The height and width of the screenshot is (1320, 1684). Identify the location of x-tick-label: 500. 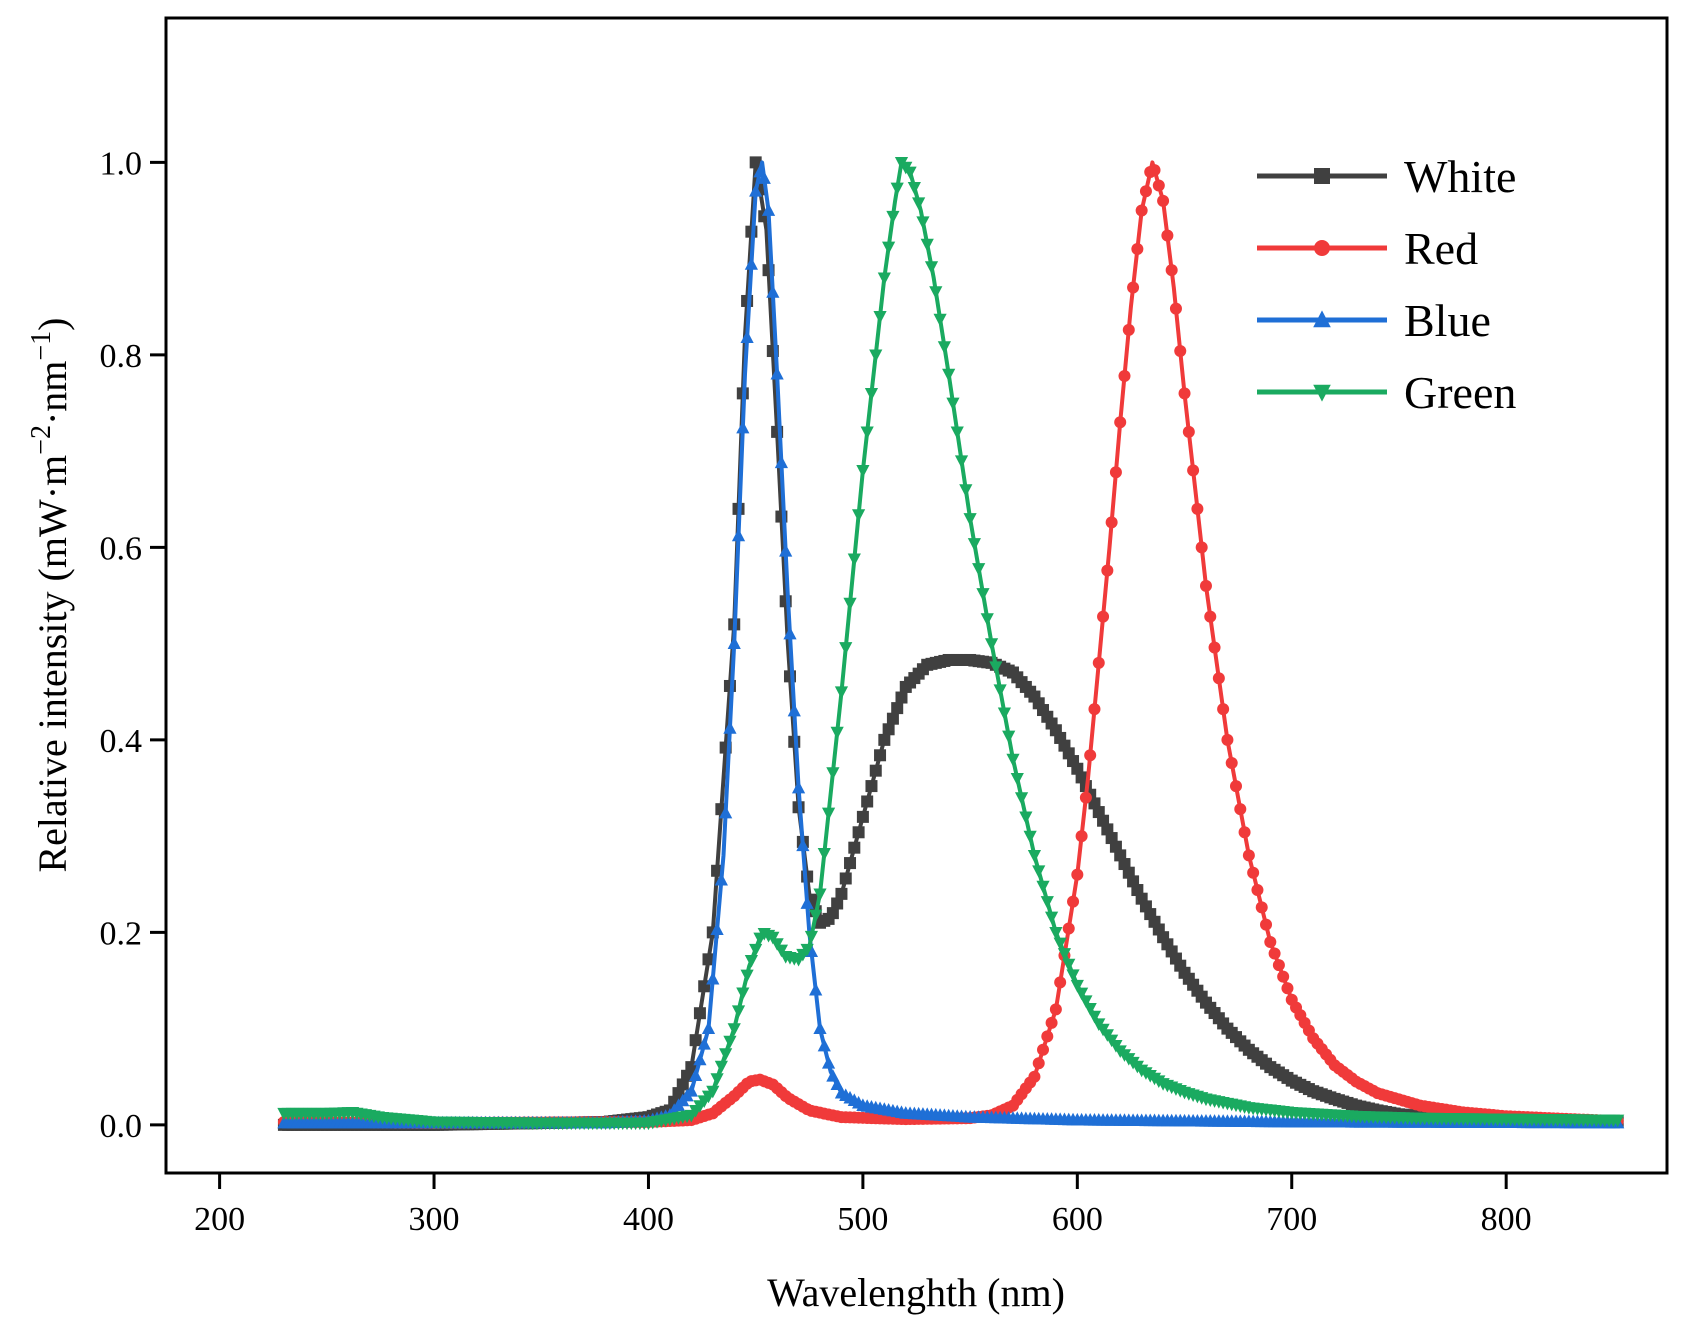
(862, 1219).